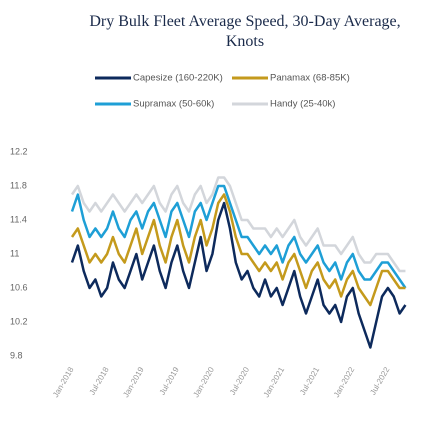 Image resolution: width=437 pixels, height=433 pixels. I want to click on y-tick-label: 9.8, so click(16, 355).